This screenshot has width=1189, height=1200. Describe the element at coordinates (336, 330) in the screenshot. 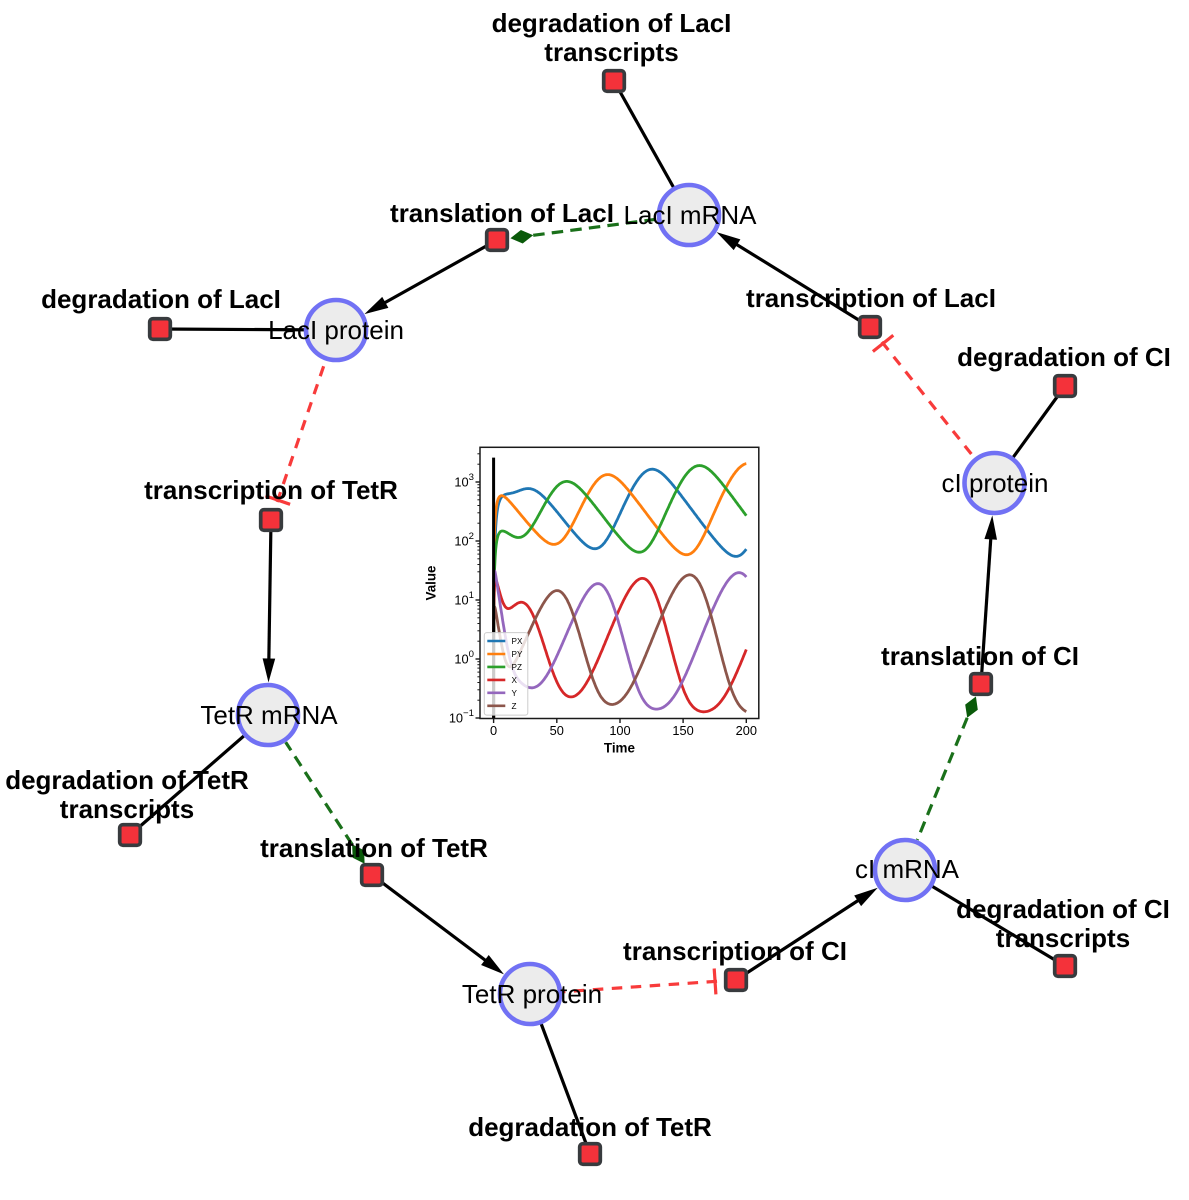

I see `svg-text: LacI protein` at that location.